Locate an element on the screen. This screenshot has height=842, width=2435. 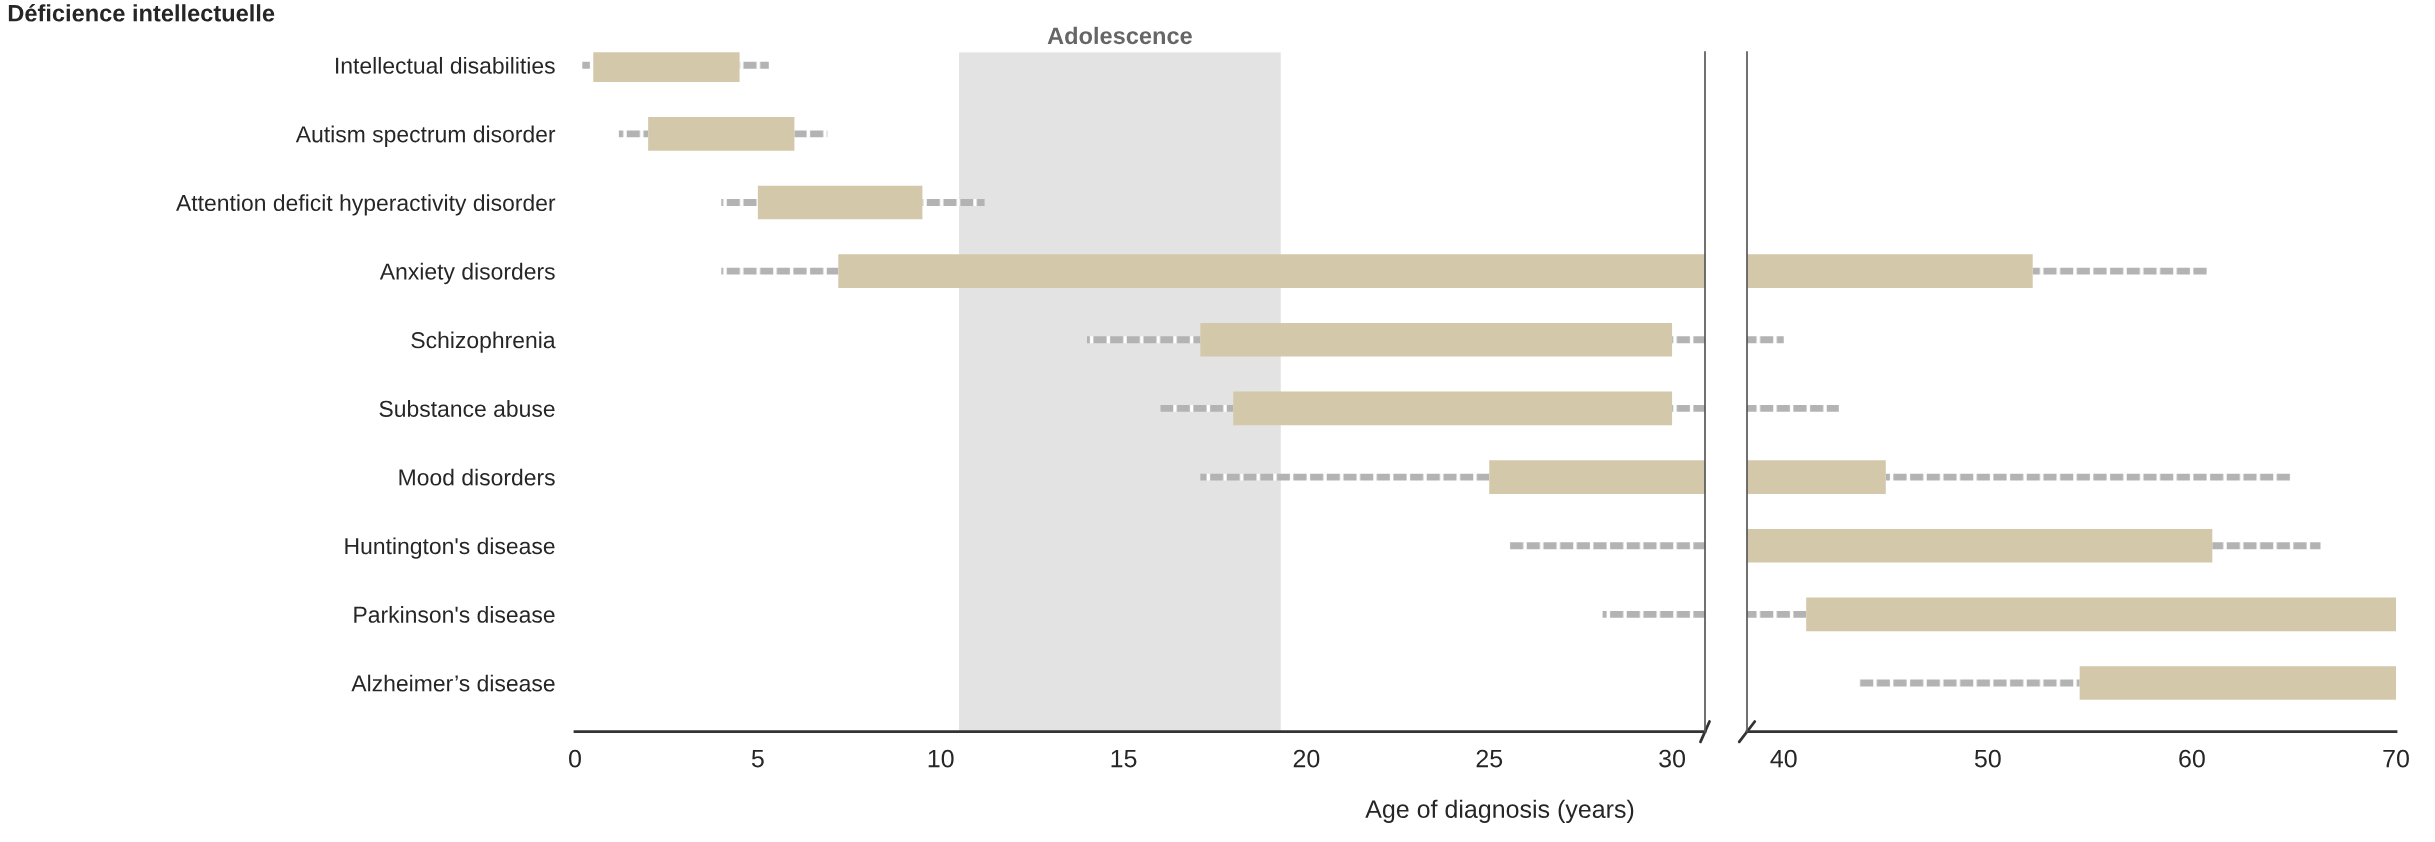
x-tick-label: 30 is located at coordinates (1672, 758).